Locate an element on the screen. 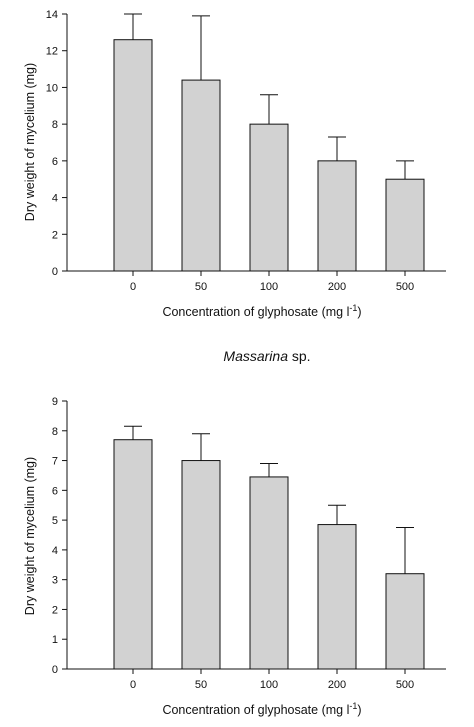  chart-top-y-tick-label: 4 is located at coordinates (55, 199).